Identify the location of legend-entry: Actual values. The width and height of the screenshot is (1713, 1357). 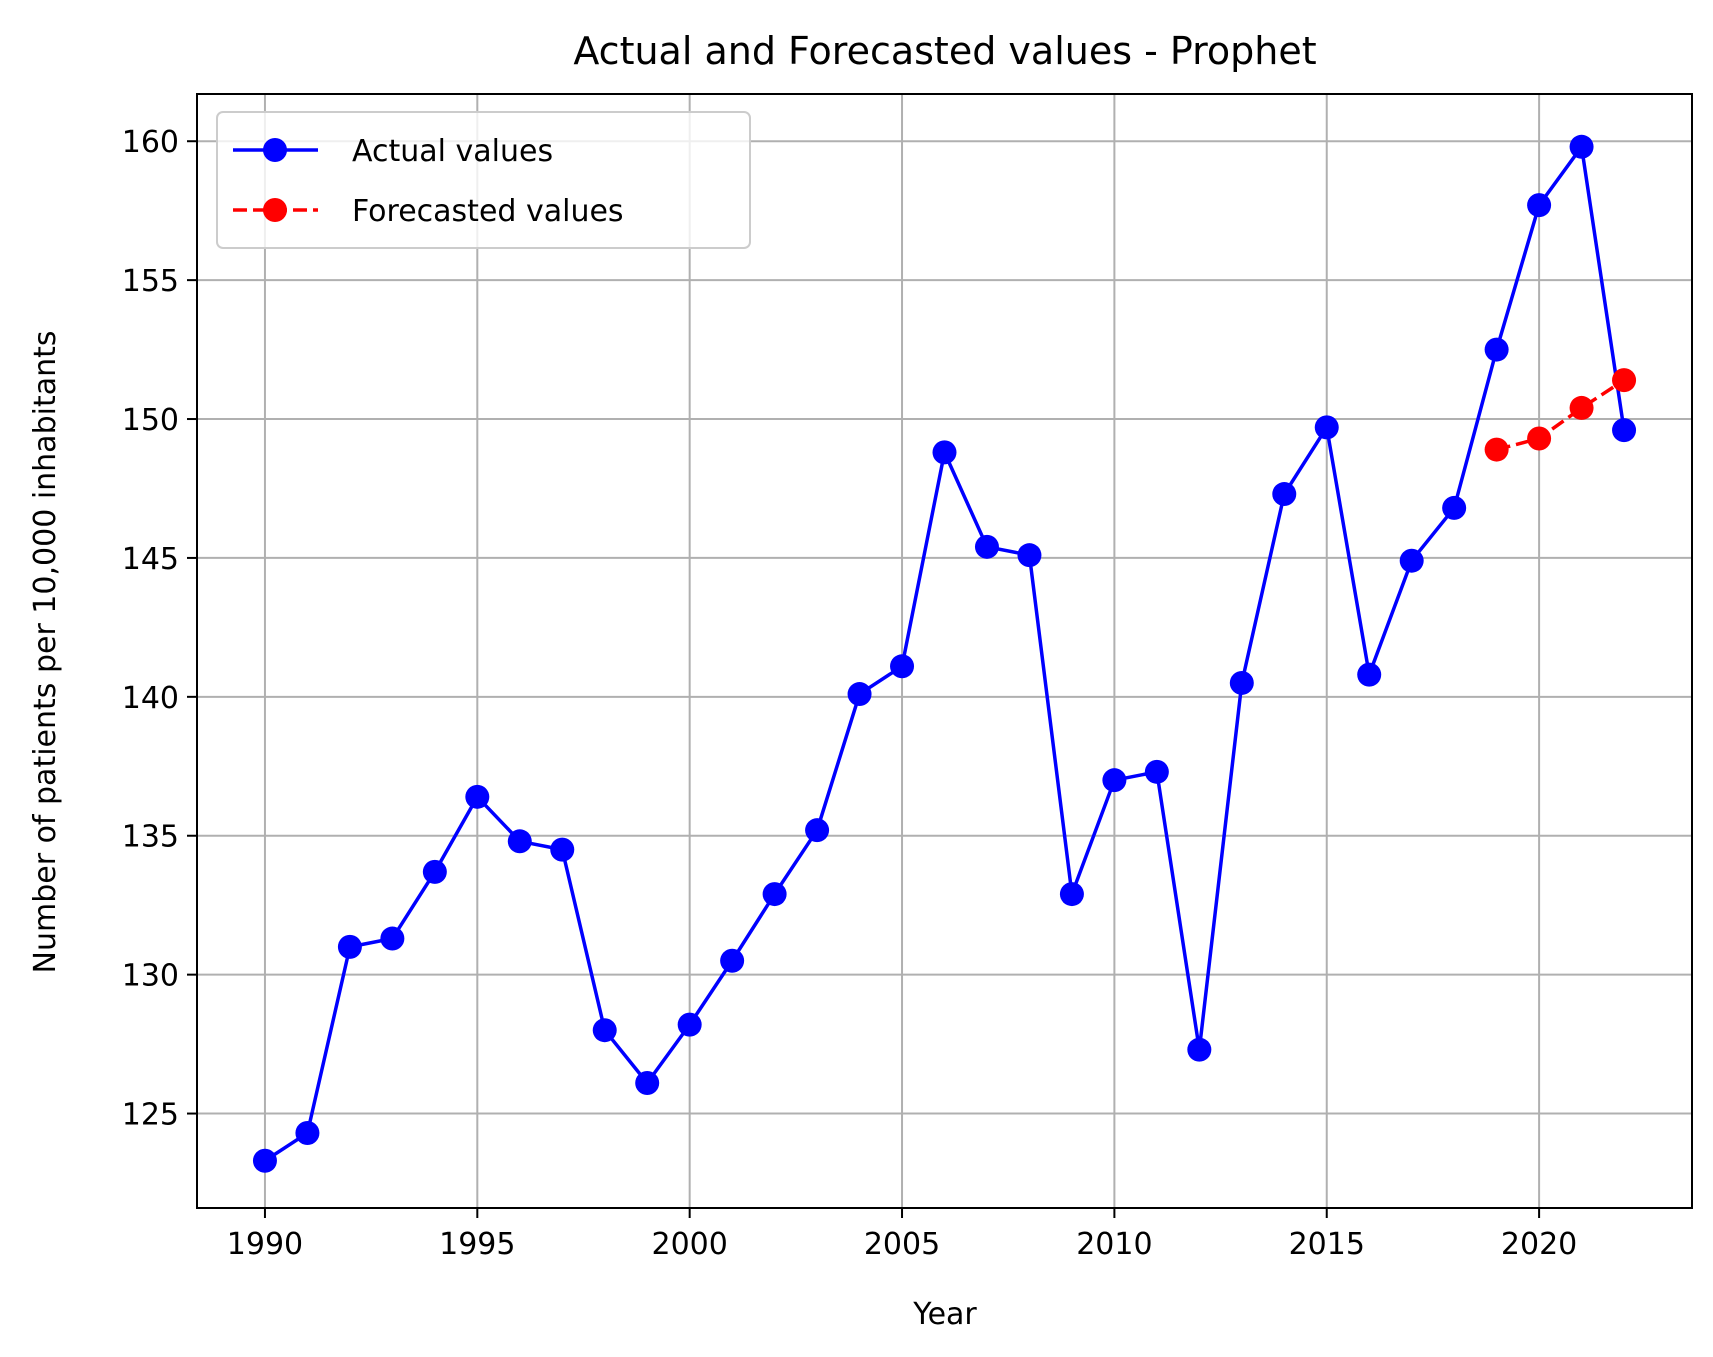
(393, 151).